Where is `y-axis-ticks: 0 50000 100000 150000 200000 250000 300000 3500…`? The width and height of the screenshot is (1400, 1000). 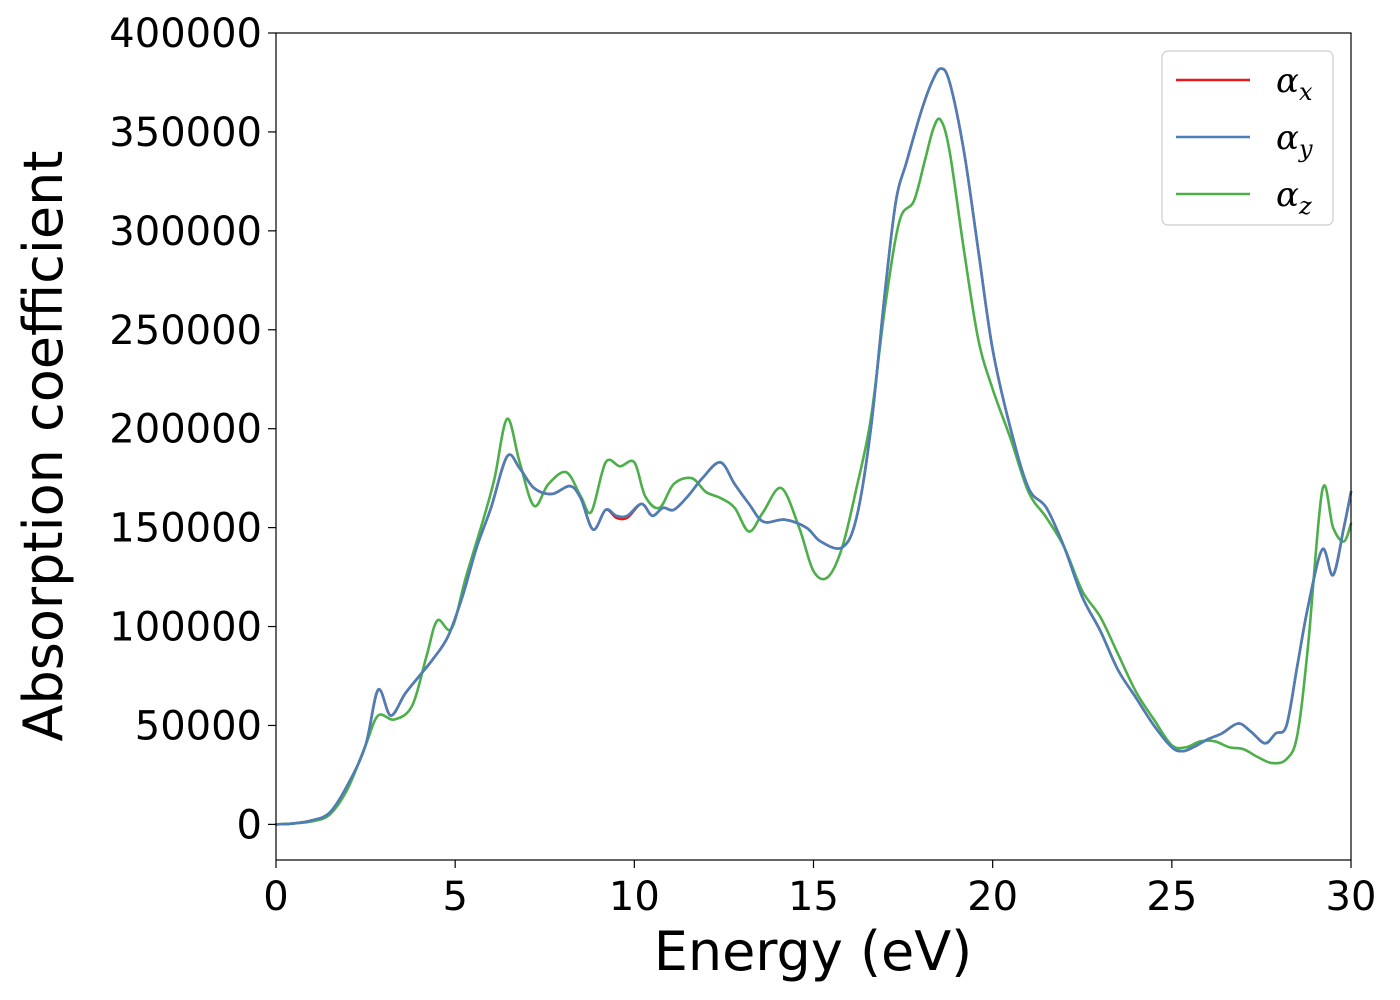
y-axis-ticks: 0 50000 100000 150000 200000 250000 300000 3500… is located at coordinates (192, 429).